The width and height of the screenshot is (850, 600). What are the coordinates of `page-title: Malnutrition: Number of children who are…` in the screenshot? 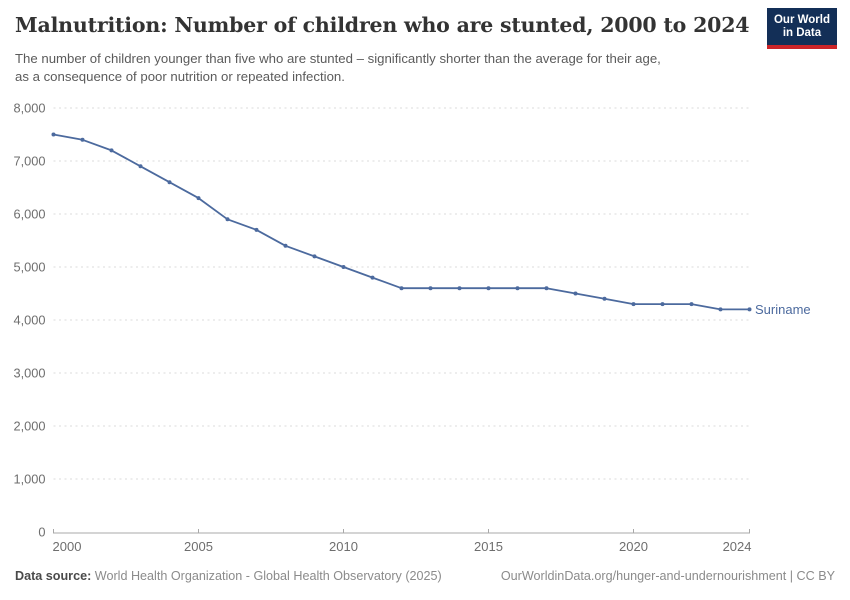 It's located at (382, 25).